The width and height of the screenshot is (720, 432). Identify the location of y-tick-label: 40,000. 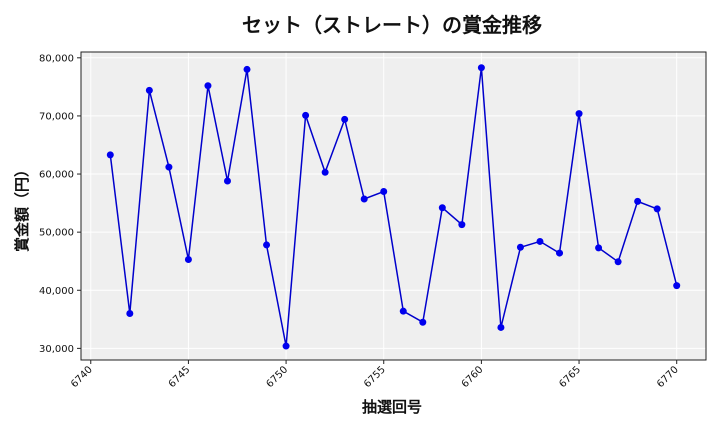
(56, 291).